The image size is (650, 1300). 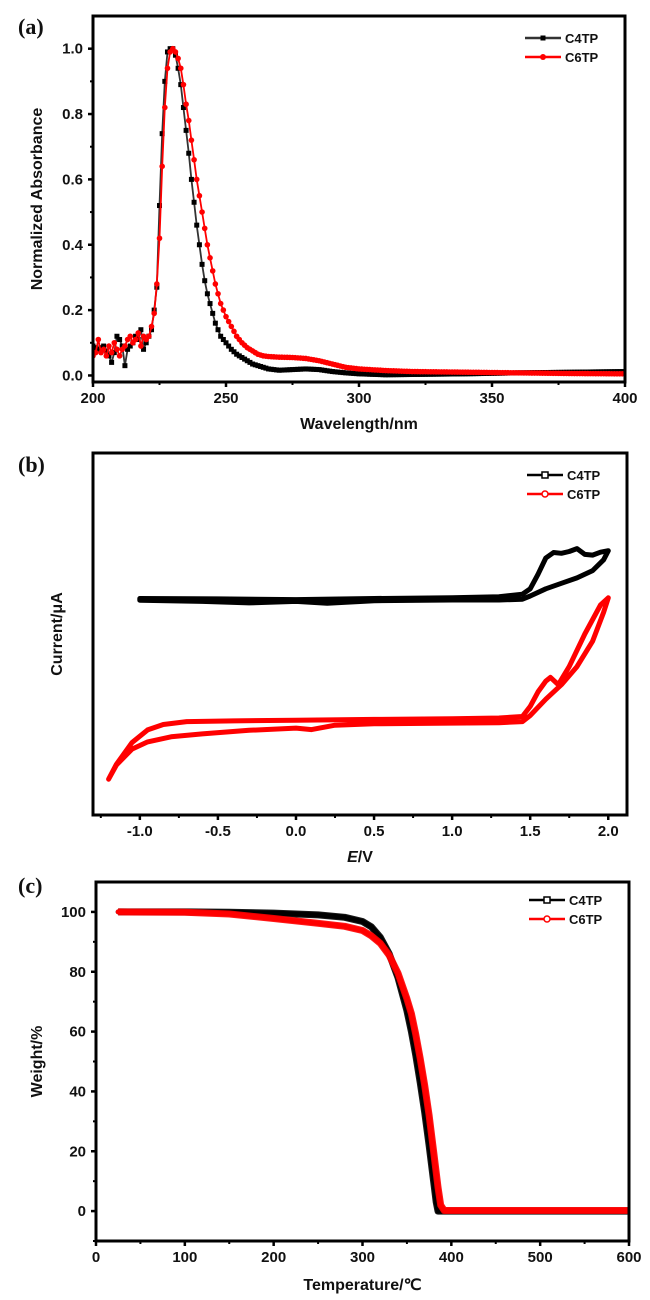 What do you see at coordinates (451, 1257) in the screenshot?
I see `x-tick-label: 400` at bounding box center [451, 1257].